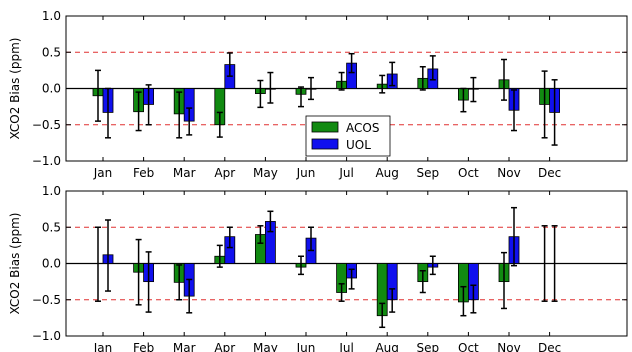  What do you see at coordinates (362, 128) in the screenshot?
I see `legend-label-acos: ACOS` at bounding box center [362, 128].